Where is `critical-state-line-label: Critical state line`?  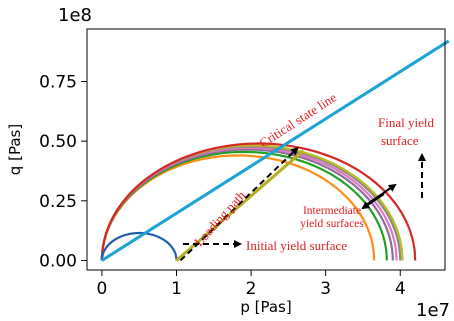 critical-state-line-label: Critical state line is located at coordinates (297, 119).